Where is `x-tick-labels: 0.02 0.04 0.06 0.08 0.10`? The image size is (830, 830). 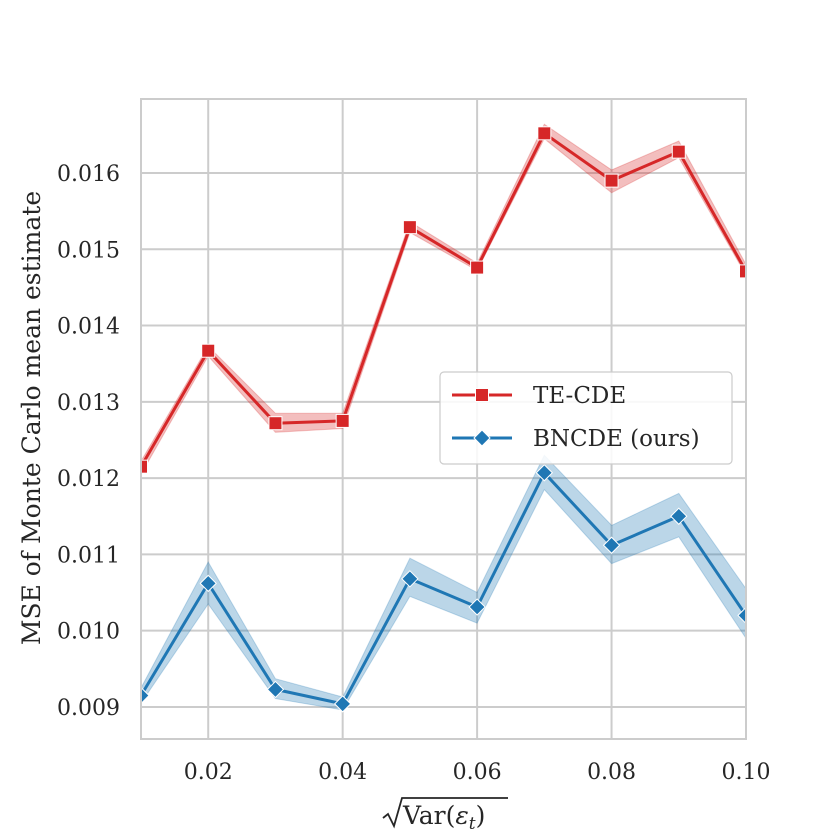 x-tick-labels: 0.02 0.04 0.06 0.08 0.10 is located at coordinates (477, 772).